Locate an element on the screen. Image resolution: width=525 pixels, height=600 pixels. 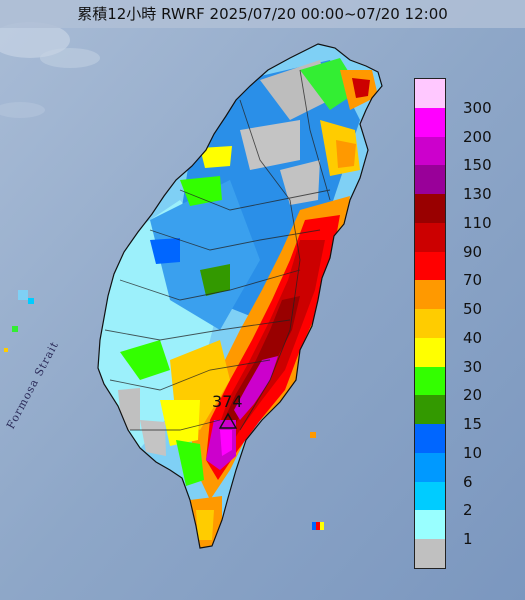
legend-label: 130 is located at coordinates (477, 194).